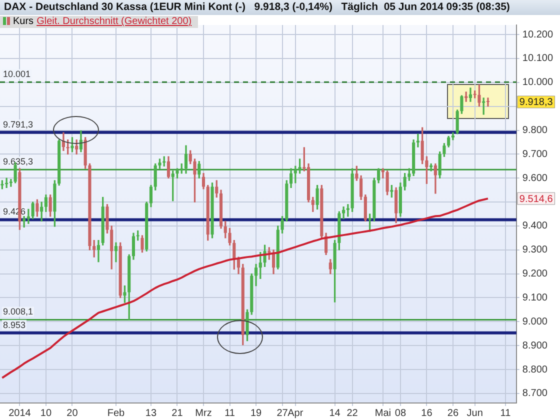 The image size is (560, 420). I want to click on y-tick-label: 8.800, so click(535, 370).